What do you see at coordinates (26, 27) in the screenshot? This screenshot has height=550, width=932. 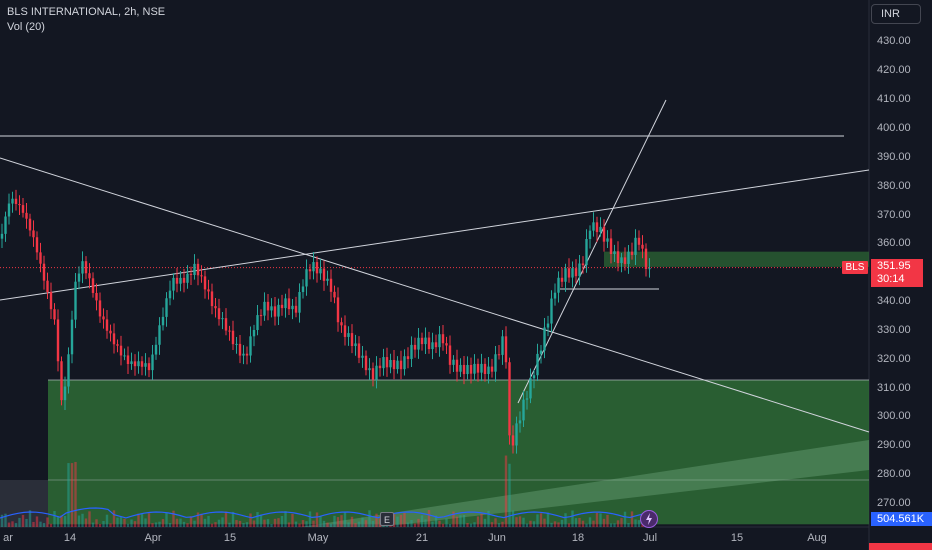 I see `volume-indicator-label: Vol (20)` at bounding box center [26, 27].